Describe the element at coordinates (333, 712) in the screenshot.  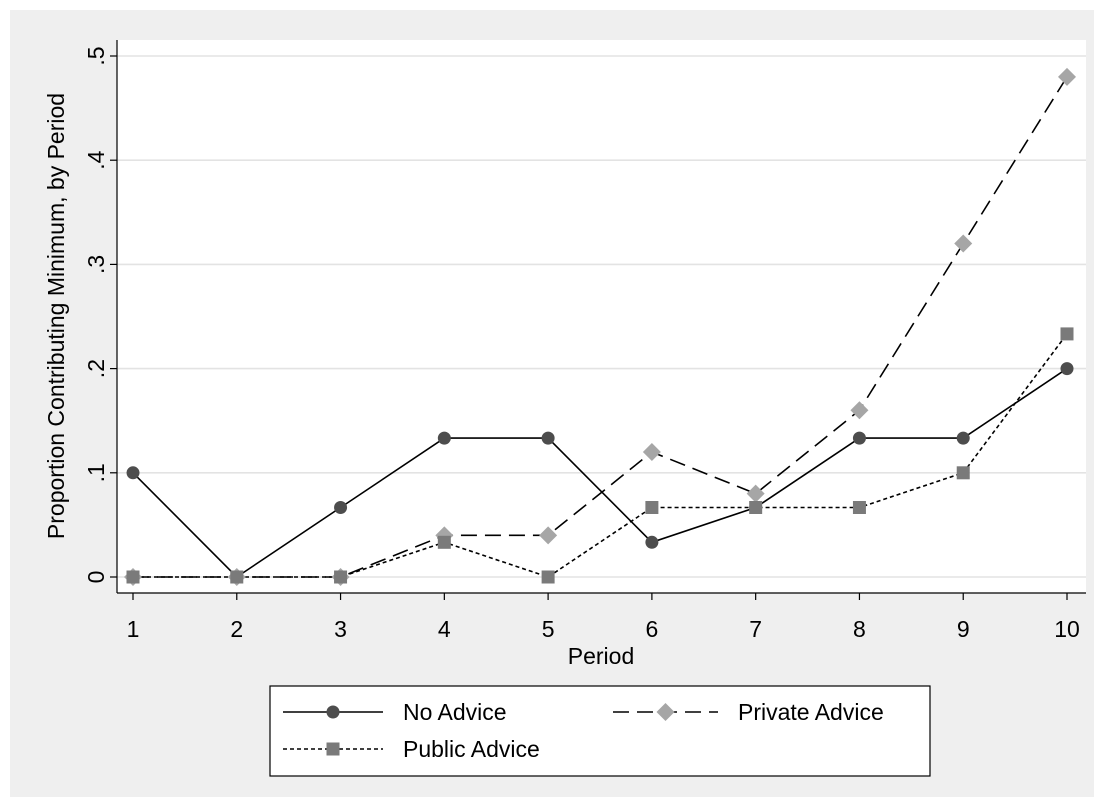
I see `legend-marker-no-advice` at that location.